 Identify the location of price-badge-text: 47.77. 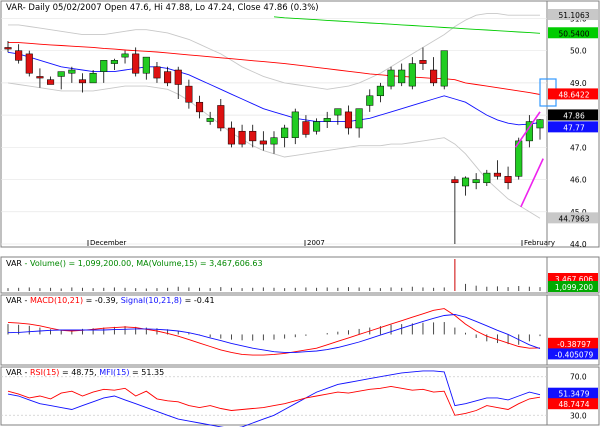
(574, 127).